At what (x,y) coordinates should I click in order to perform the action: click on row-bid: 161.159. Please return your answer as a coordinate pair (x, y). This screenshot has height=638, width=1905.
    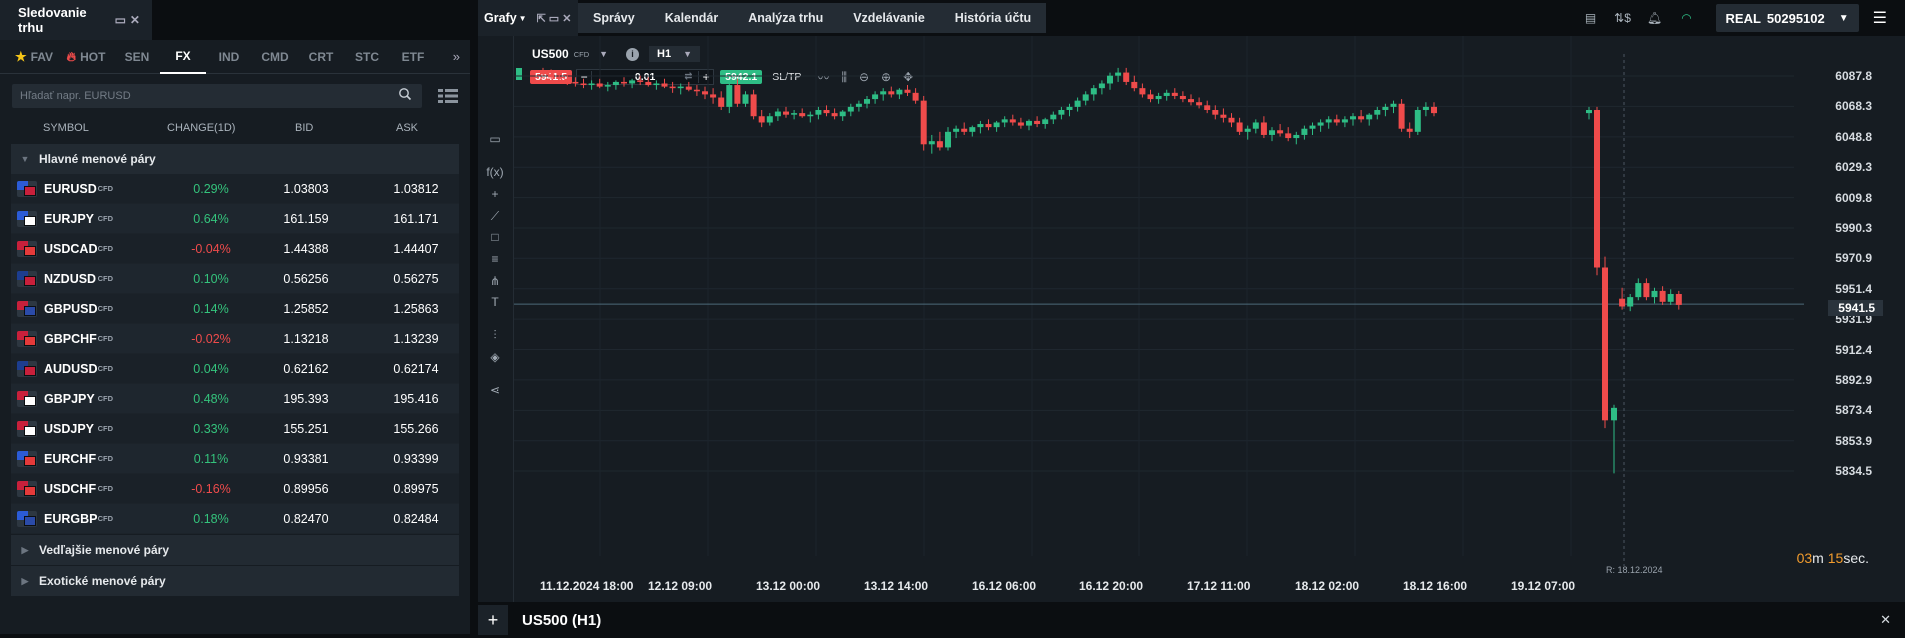
    Looking at the image, I should click on (306, 218).